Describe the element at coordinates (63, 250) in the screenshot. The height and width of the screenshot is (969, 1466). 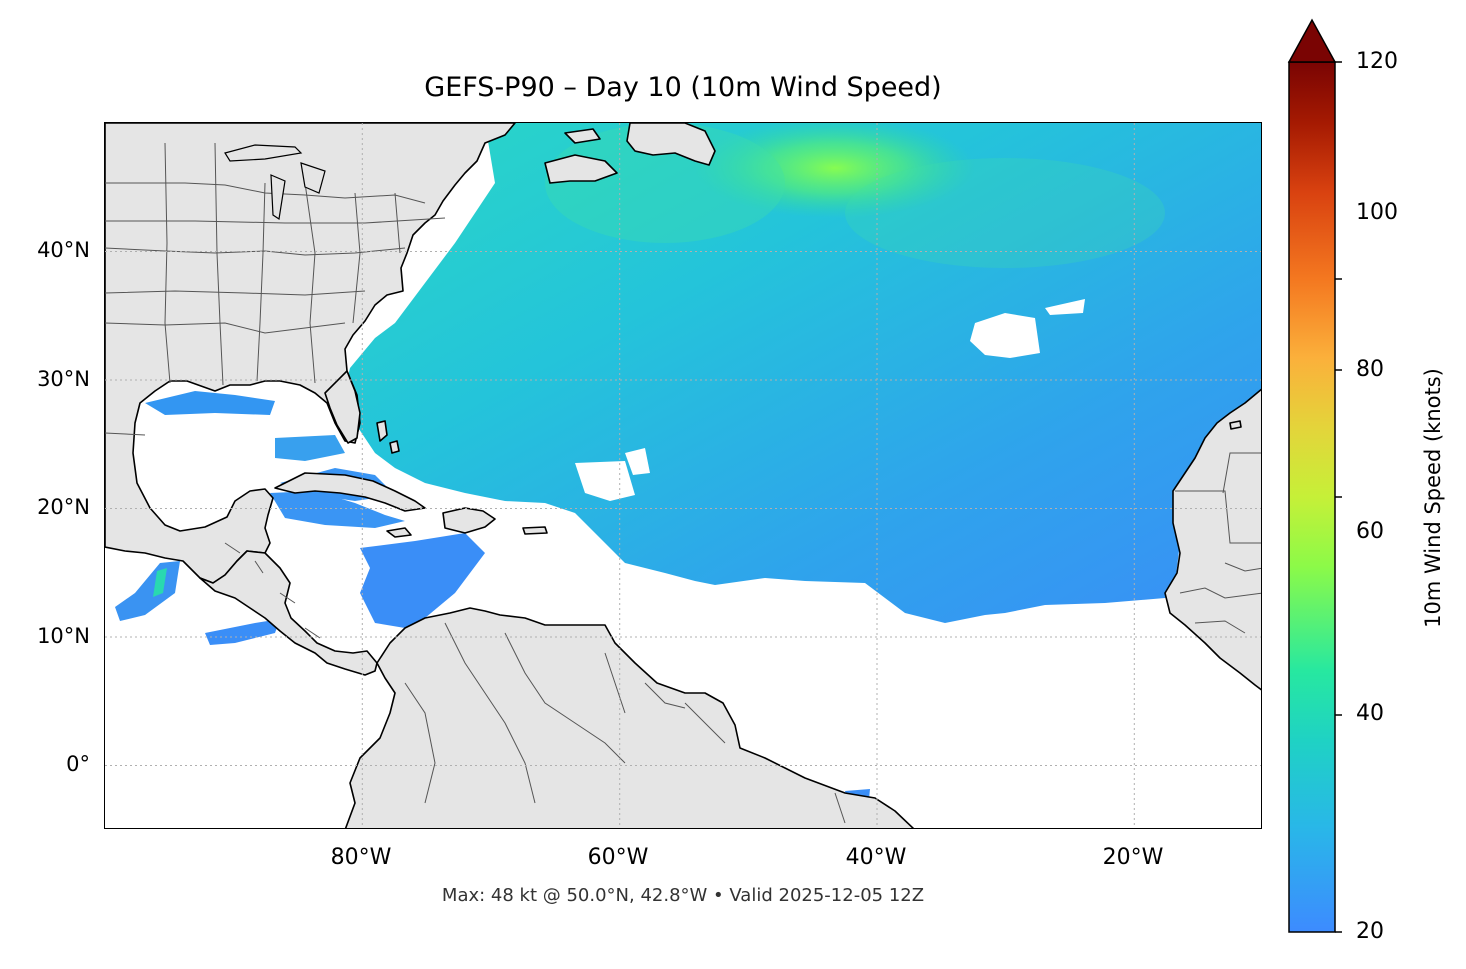
I see `lat-label-40n: 40°N` at that location.